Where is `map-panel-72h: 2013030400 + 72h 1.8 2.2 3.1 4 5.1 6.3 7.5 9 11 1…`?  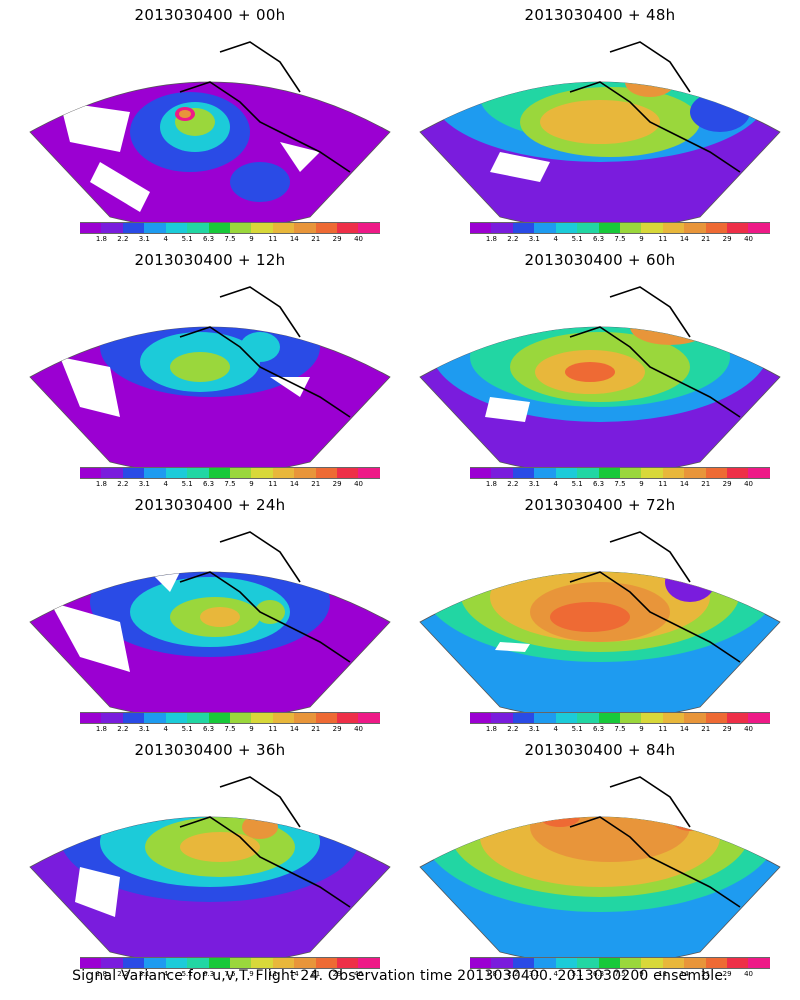
map-panel-72h: 2013030400 + 72h 1.8 2.2 3.1 4 5.1 6.3 7.5 9 11 1… is located at coordinates (600, 612).